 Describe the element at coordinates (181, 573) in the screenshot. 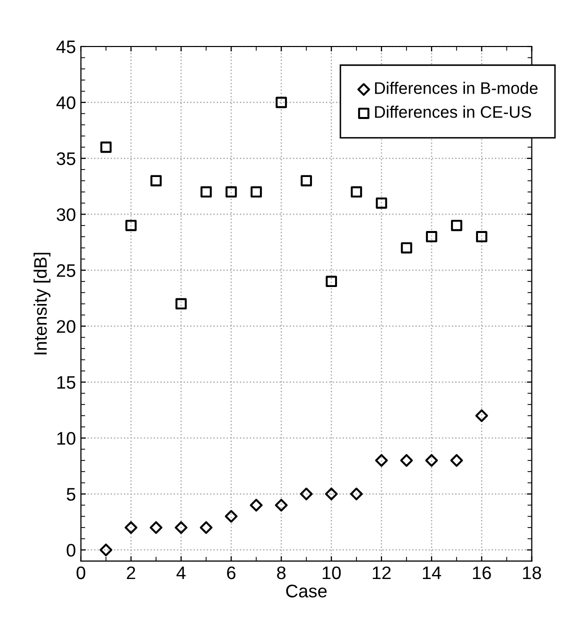

I see `x-tick-label: 4` at that location.